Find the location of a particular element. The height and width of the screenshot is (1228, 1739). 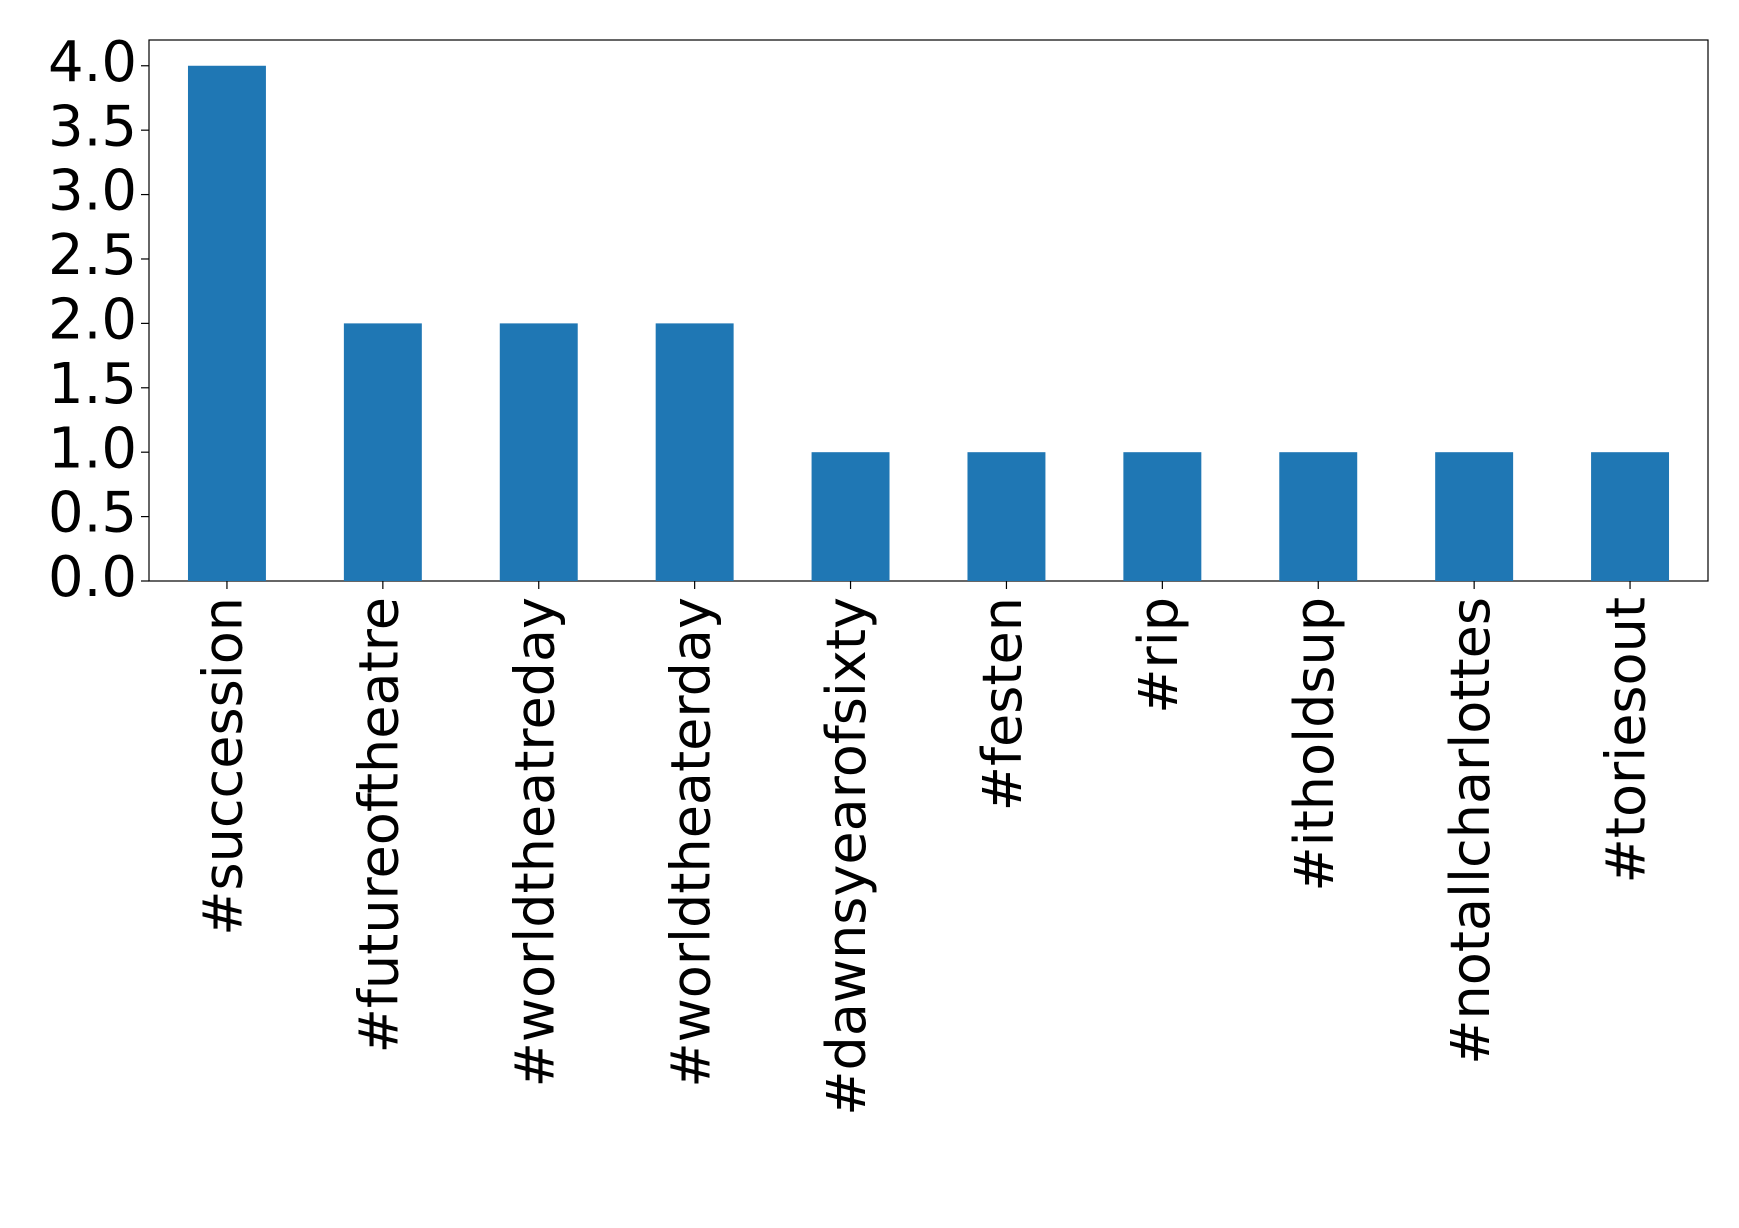

x-tick-label: #succession is located at coordinates (223, 766).